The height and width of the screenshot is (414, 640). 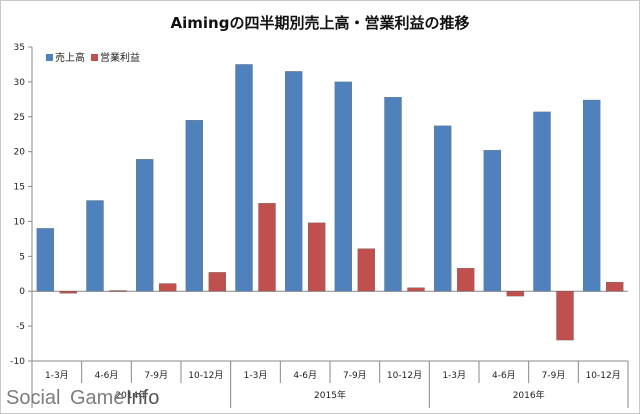 I want to click on y-tick-label: 10, so click(x=20, y=222).